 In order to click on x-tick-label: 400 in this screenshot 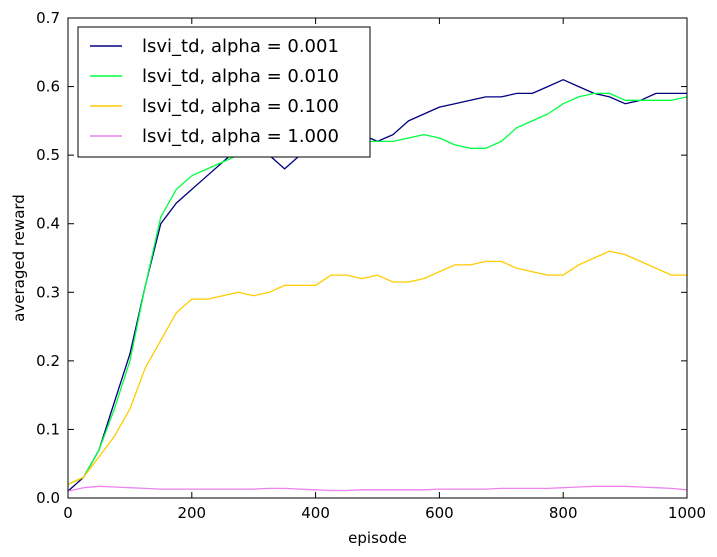, I will do `click(315, 513)`.